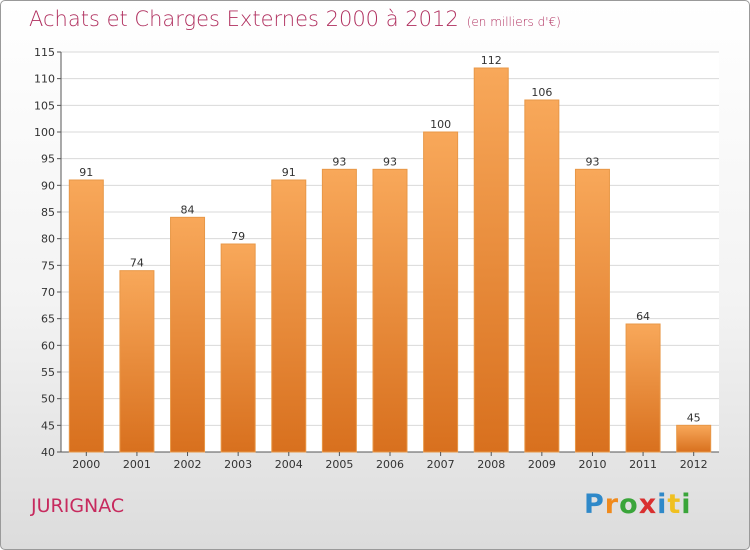  I want to click on logo-letter: x, so click(648, 504).